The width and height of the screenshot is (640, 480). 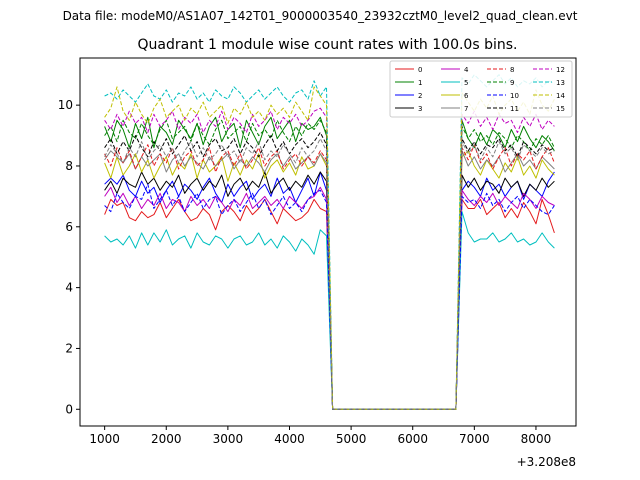 I want to click on x-tick-label: 6000, so click(x=412, y=439).